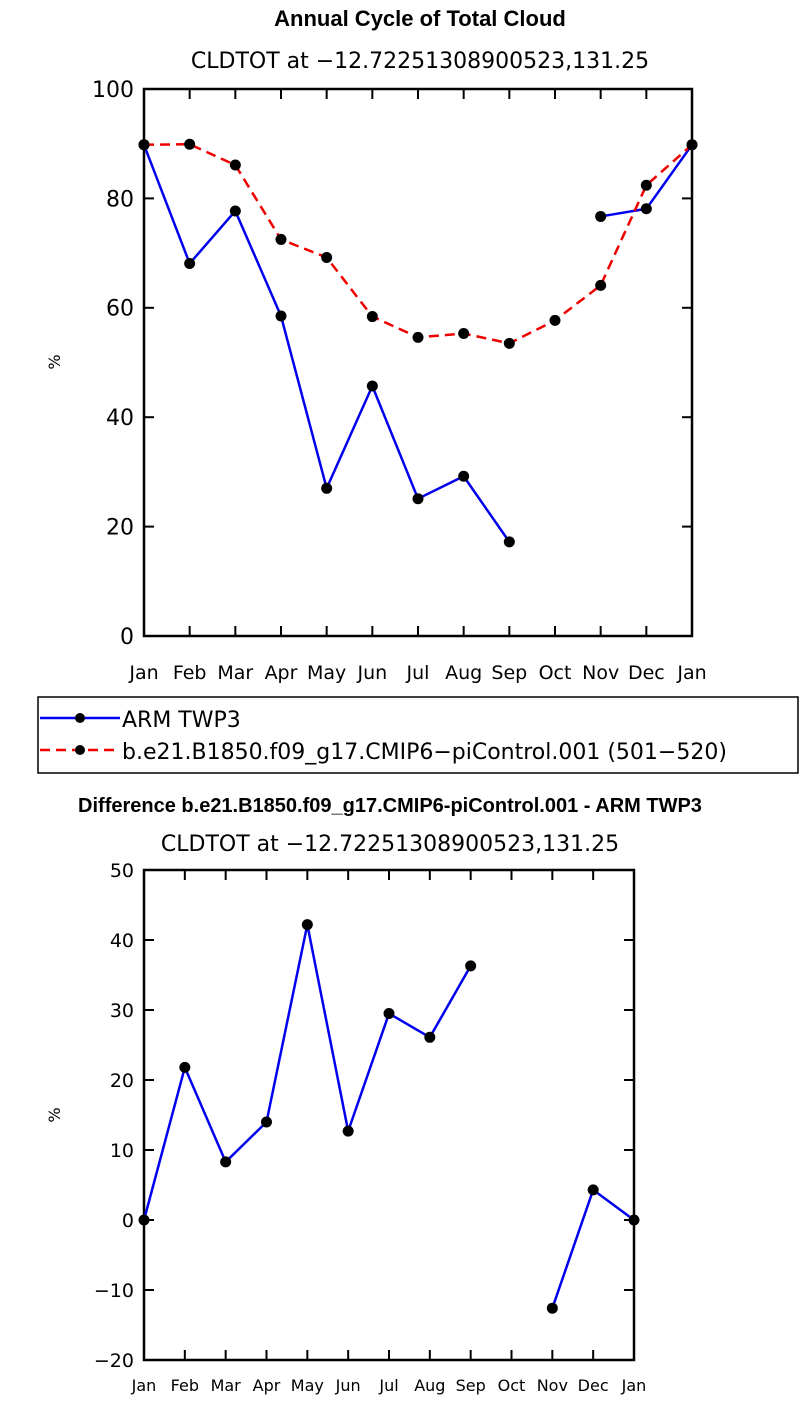 The image size is (805, 1407). Describe the element at coordinates (181, 720) in the screenshot. I see `legend-label-arm: ARM TWP3` at that location.